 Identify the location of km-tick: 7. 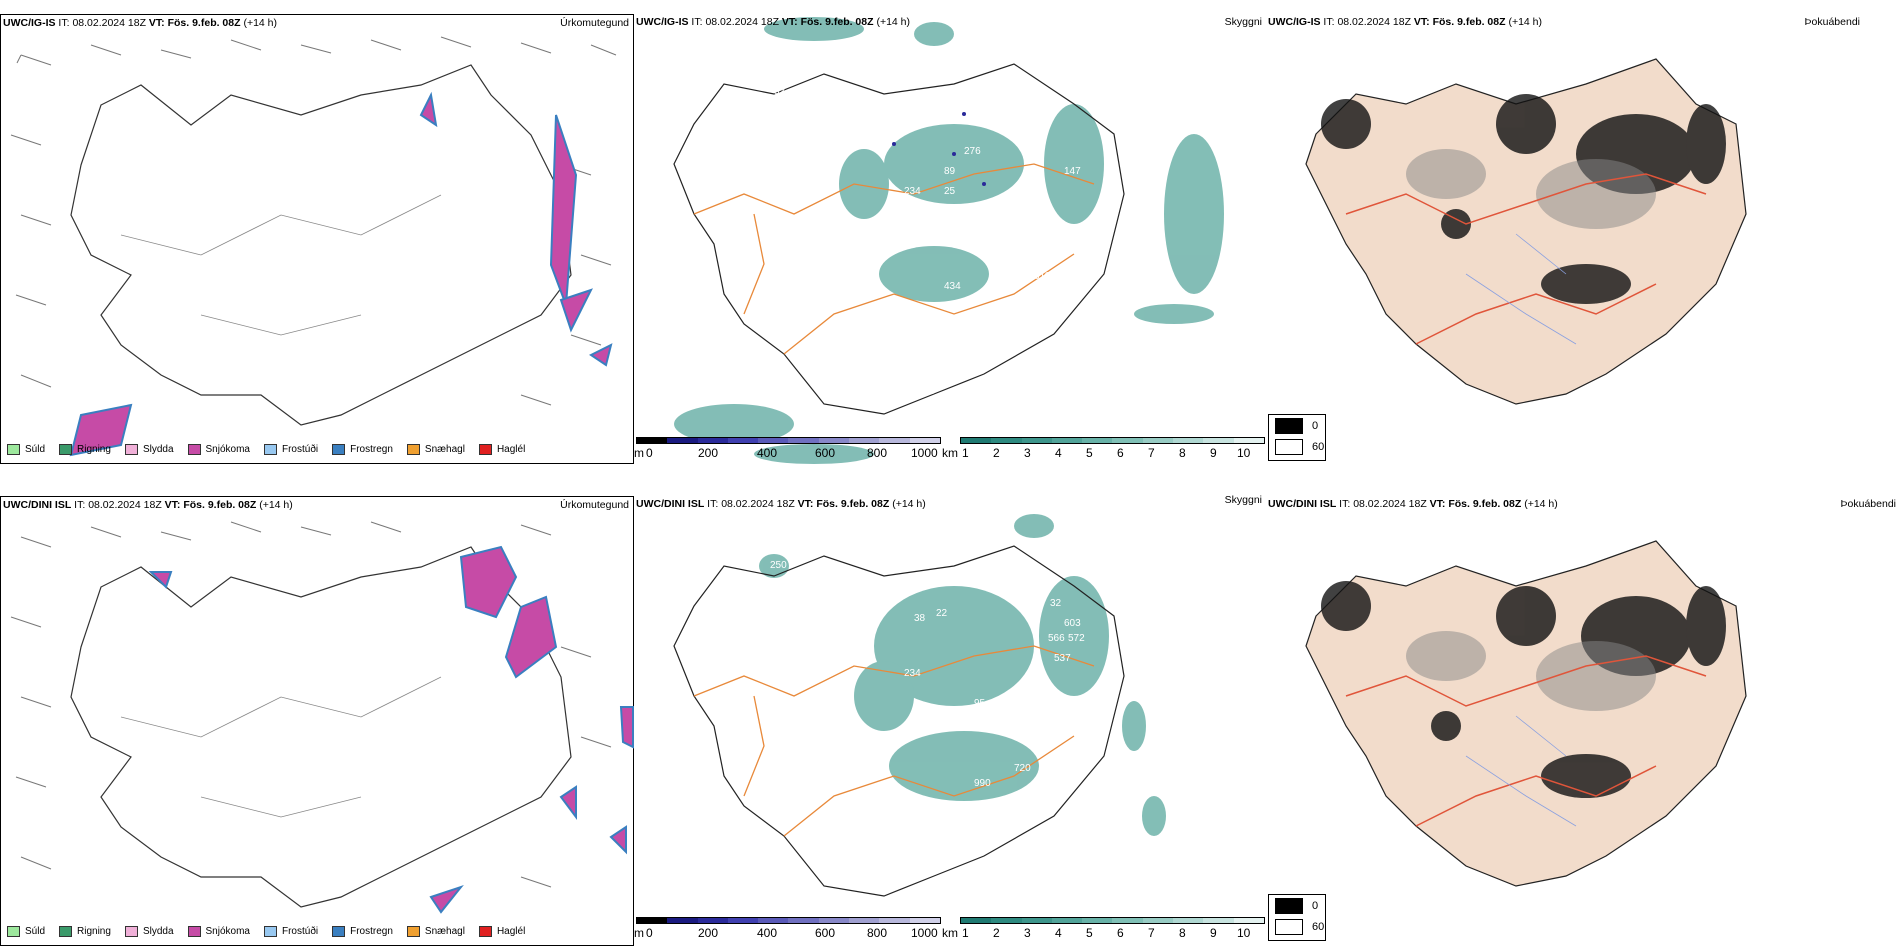
(1151, 453).